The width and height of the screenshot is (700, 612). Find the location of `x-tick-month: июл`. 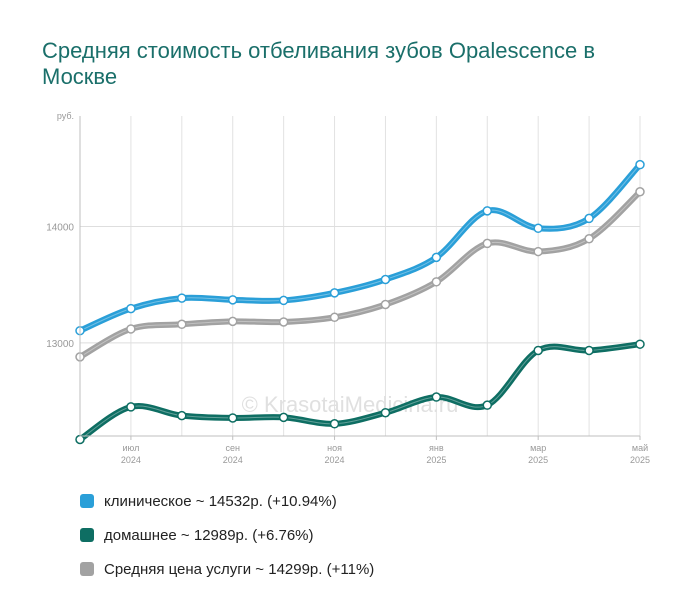

x-tick-month: июл is located at coordinates (130, 448).